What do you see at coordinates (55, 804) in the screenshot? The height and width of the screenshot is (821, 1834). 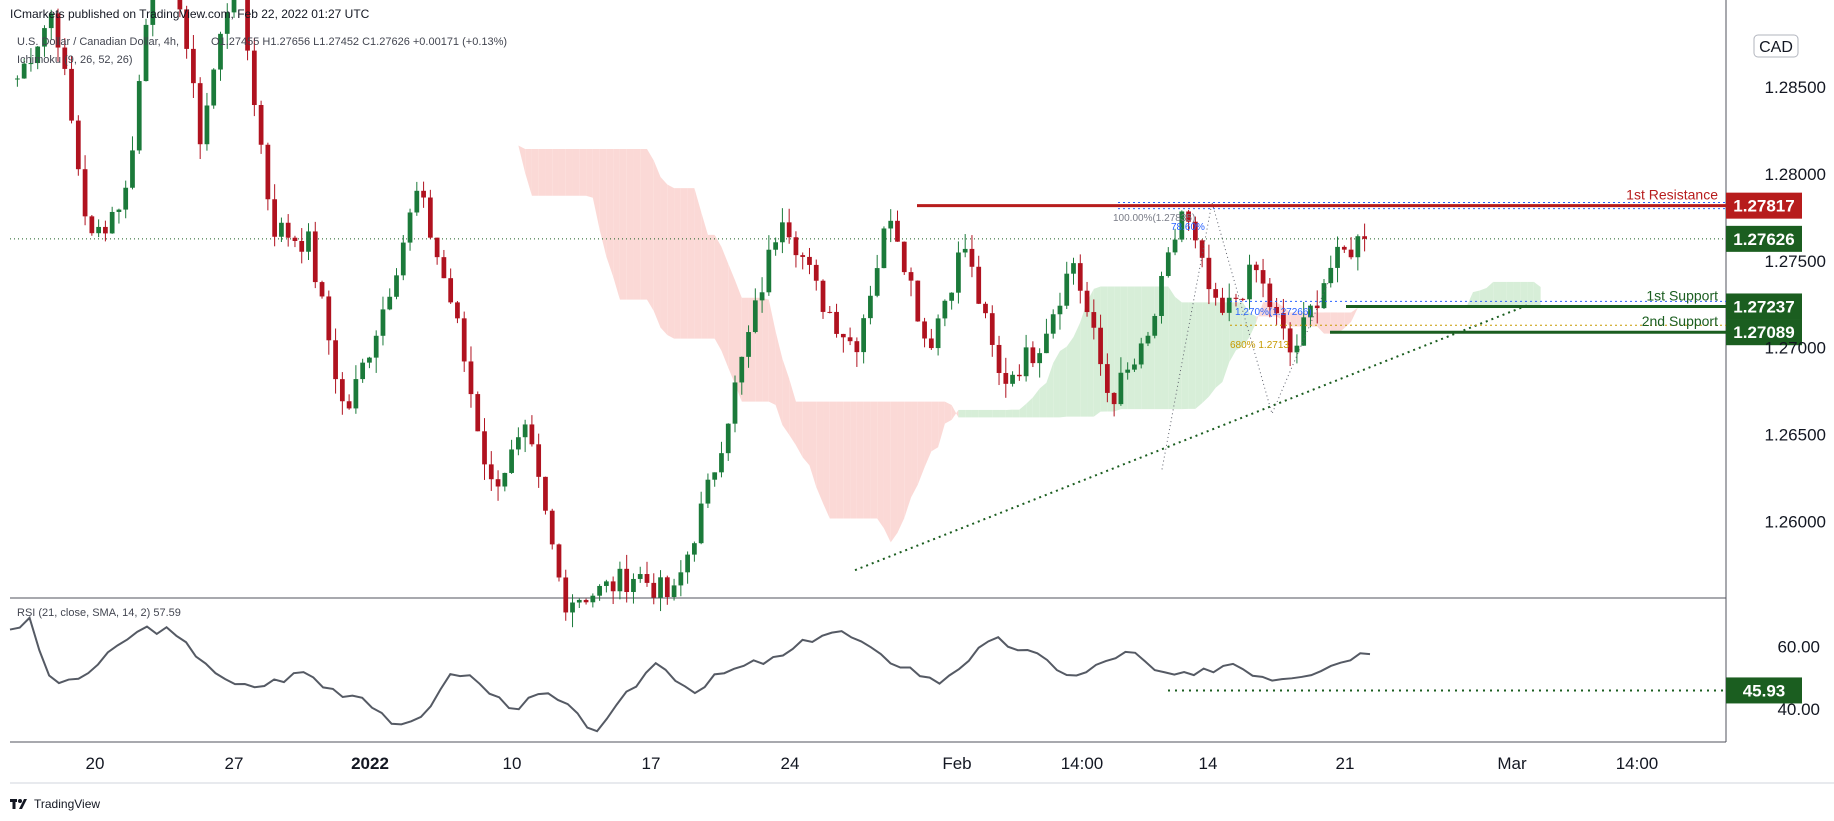 I see `tradingview-brand: TradingView` at bounding box center [55, 804].